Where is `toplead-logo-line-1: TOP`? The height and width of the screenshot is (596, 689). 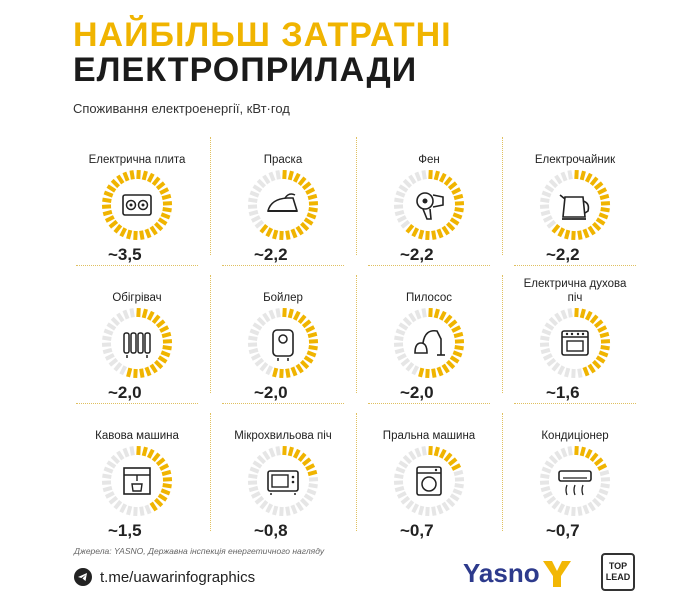 toplead-logo-line-1: TOP is located at coordinates (618, 566).